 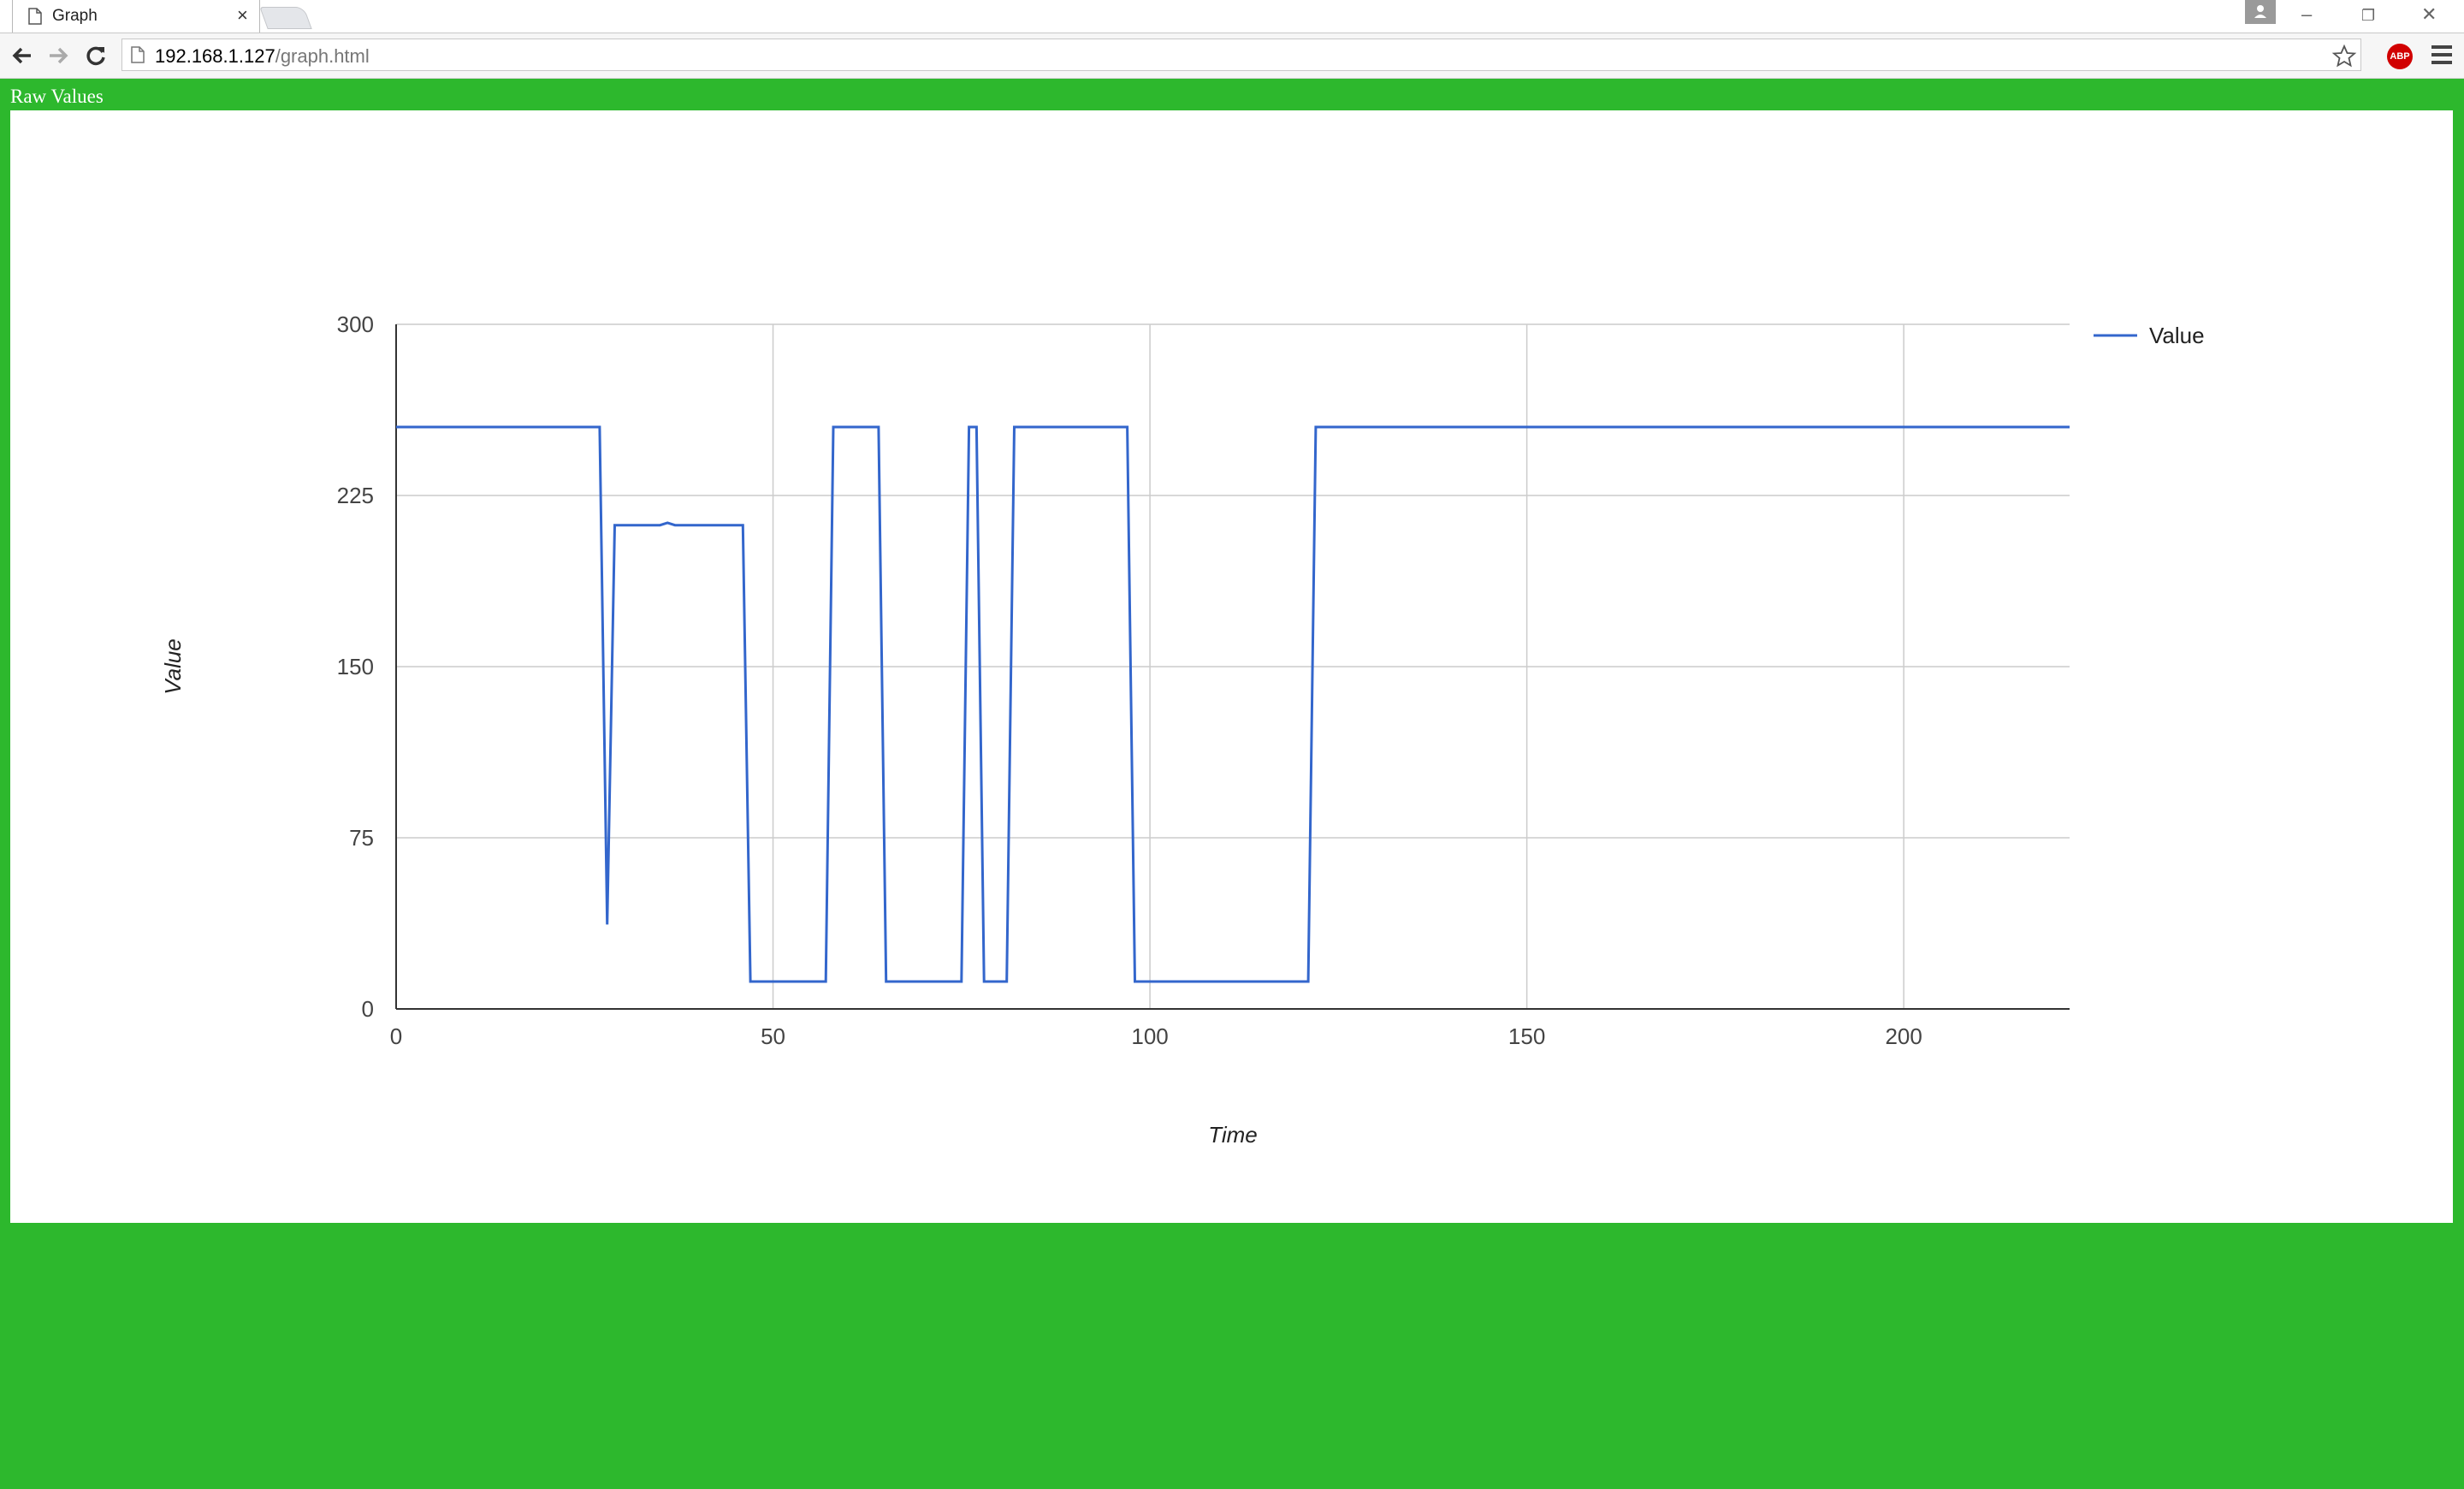 What do you see at coordinates (2177, 336) in the screenshot?
I see `legend-label: Value` at bounding box center [2177, 336].